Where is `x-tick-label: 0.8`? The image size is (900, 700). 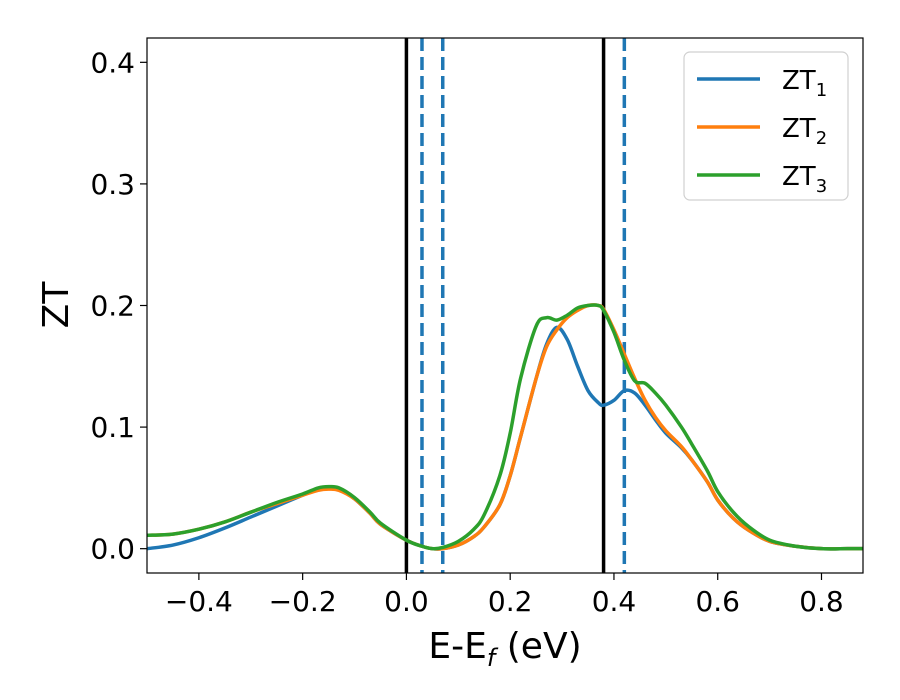 x-tick-label: 0.8 is located at coordinates (821, 601).